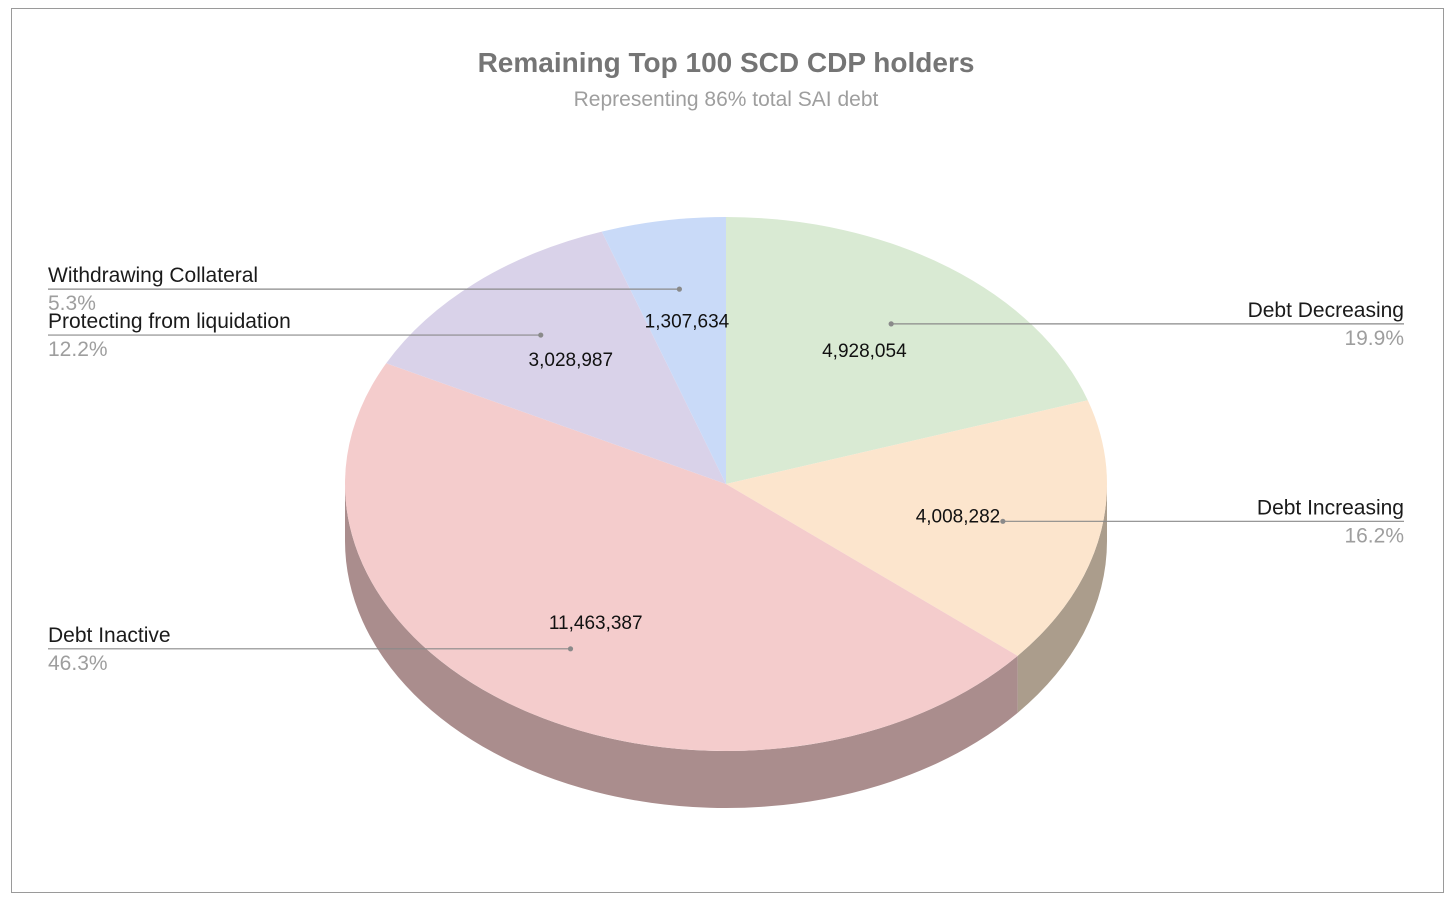  I want to click on chart-subtitle: Representing 86% total SAI debt, so click(726, 99).